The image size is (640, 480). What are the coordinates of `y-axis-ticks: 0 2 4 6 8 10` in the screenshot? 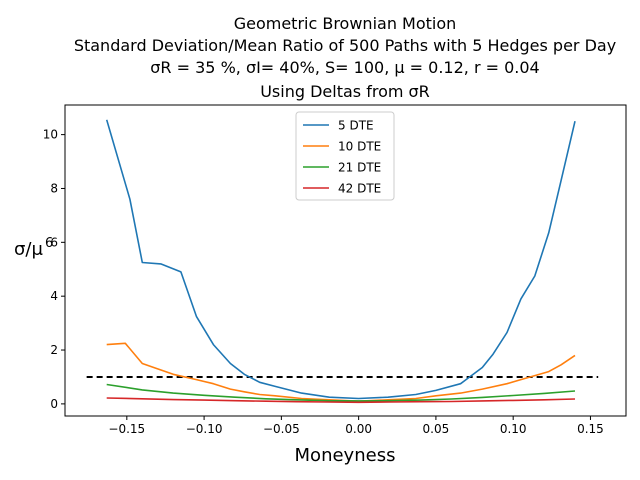 It's located at (54, 269).